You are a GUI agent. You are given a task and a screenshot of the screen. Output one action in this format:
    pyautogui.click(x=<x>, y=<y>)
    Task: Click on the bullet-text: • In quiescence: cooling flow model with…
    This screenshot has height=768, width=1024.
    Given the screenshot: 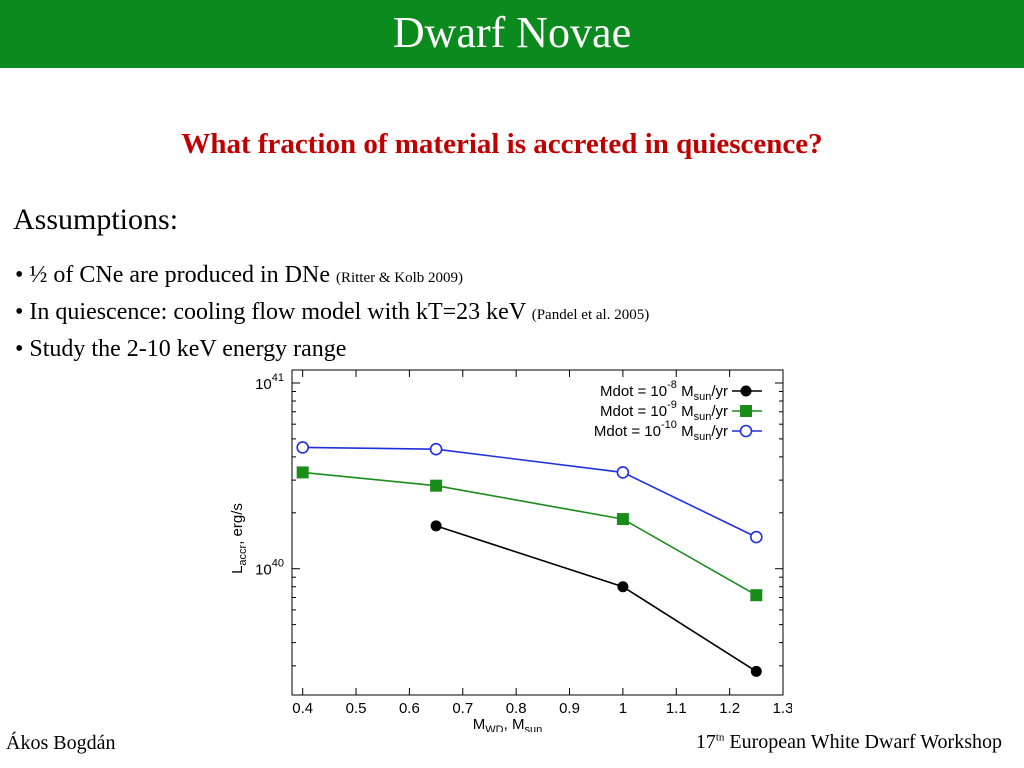 What is the action you would take?
    pyautogui.click(x=273, y=312)
    